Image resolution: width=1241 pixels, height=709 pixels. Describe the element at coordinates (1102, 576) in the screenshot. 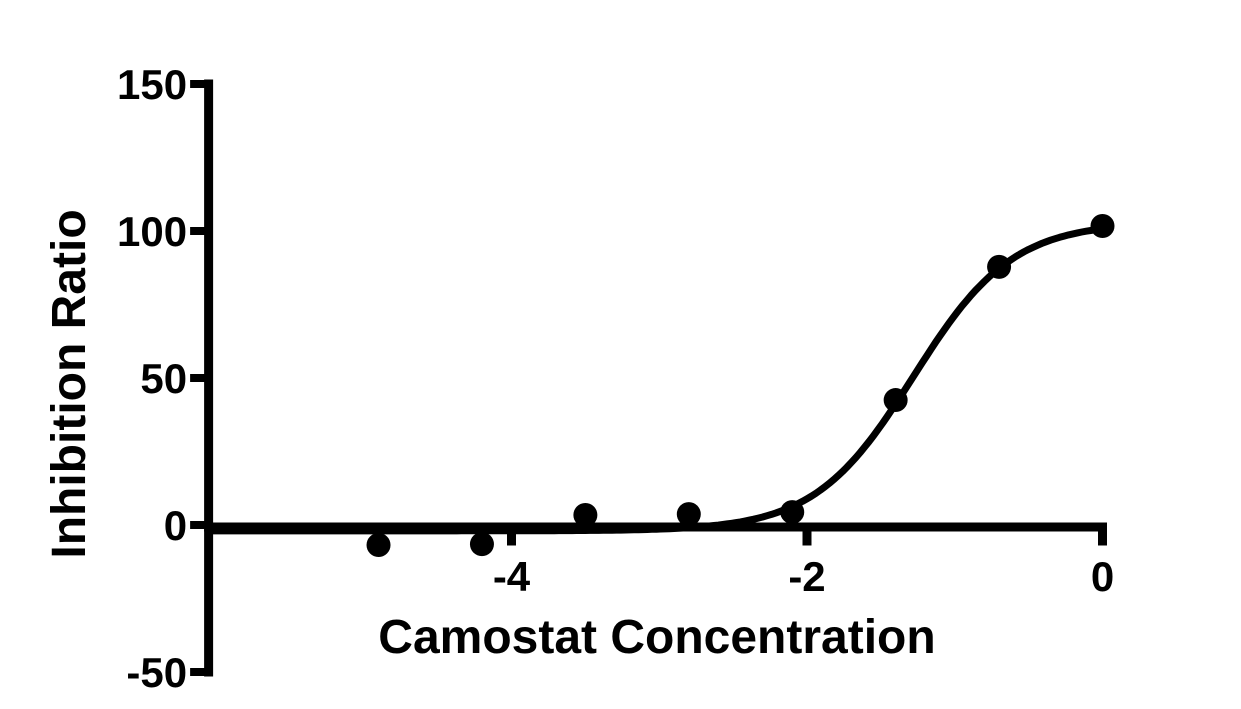

I see `x-tick-label: 0` at that location.